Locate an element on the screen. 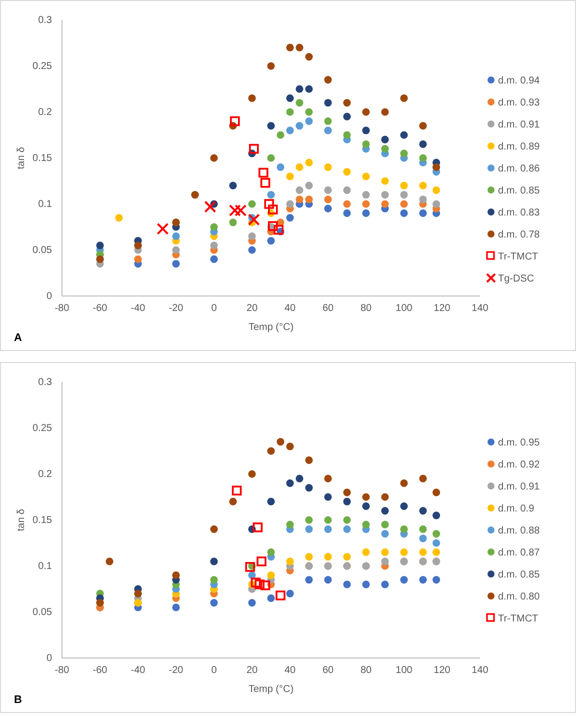  x-tick-label: -20 is located at coordinates (176, 670).